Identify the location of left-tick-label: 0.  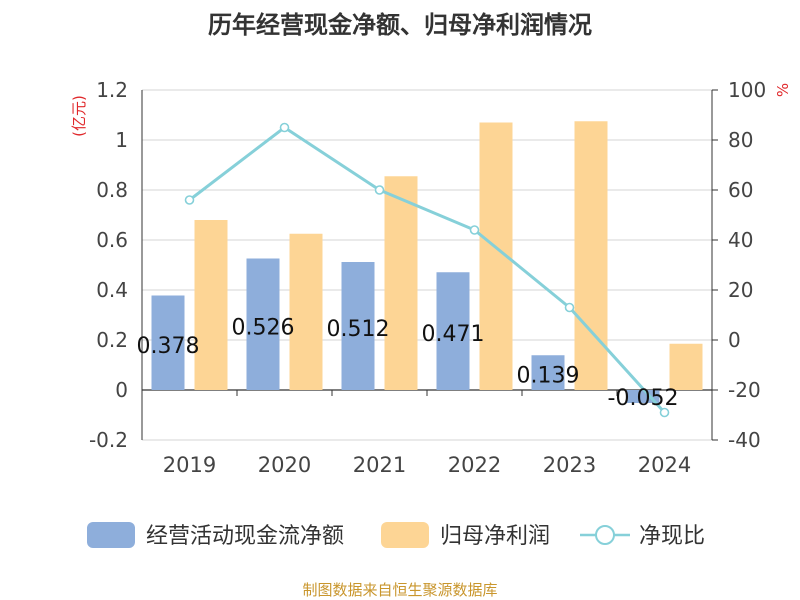
(121, 390).